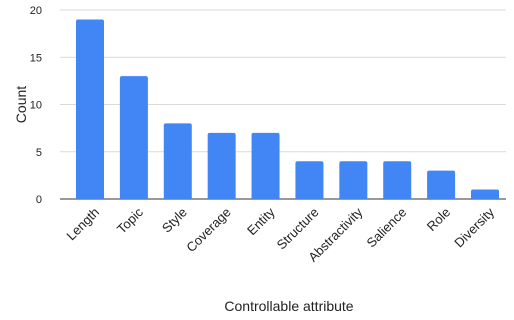 Image resolution: width=514 pixels, height=320 pixels. What do you see at coordinates (36, 11) in the screenshot?
I see `y-tick-label: 20` at bounding box center [36, 11].